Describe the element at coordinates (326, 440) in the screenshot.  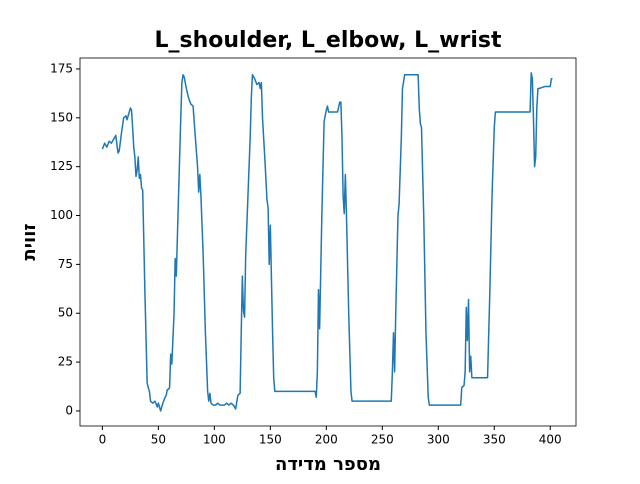
I see `x-tick-label: 200` at that location.